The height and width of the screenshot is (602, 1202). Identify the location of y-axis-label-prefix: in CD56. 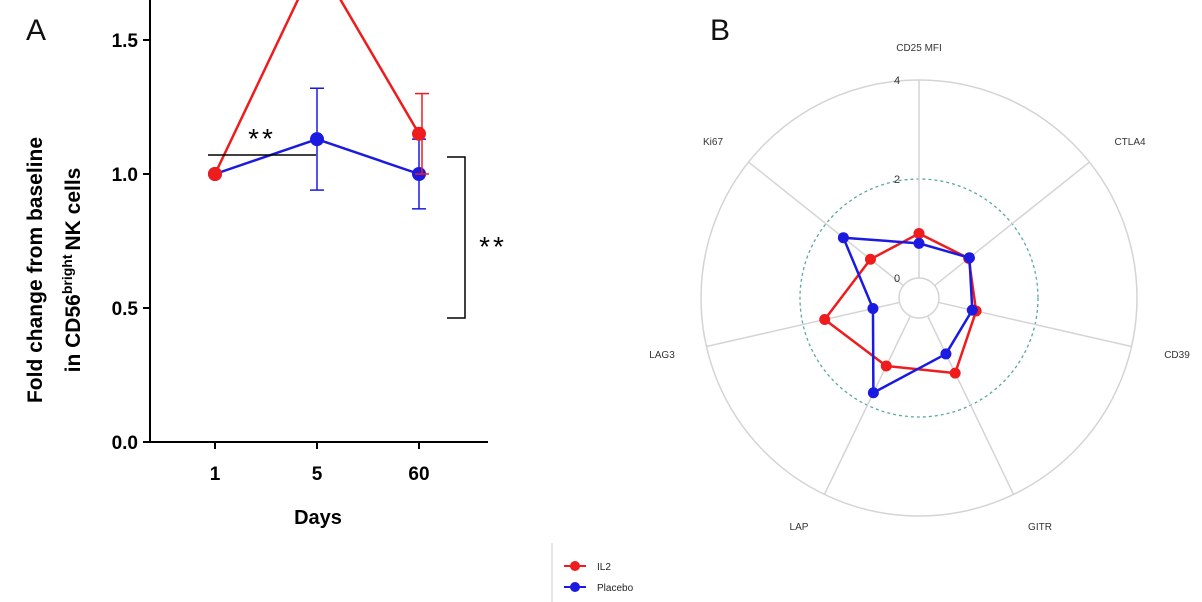
(73, 333).